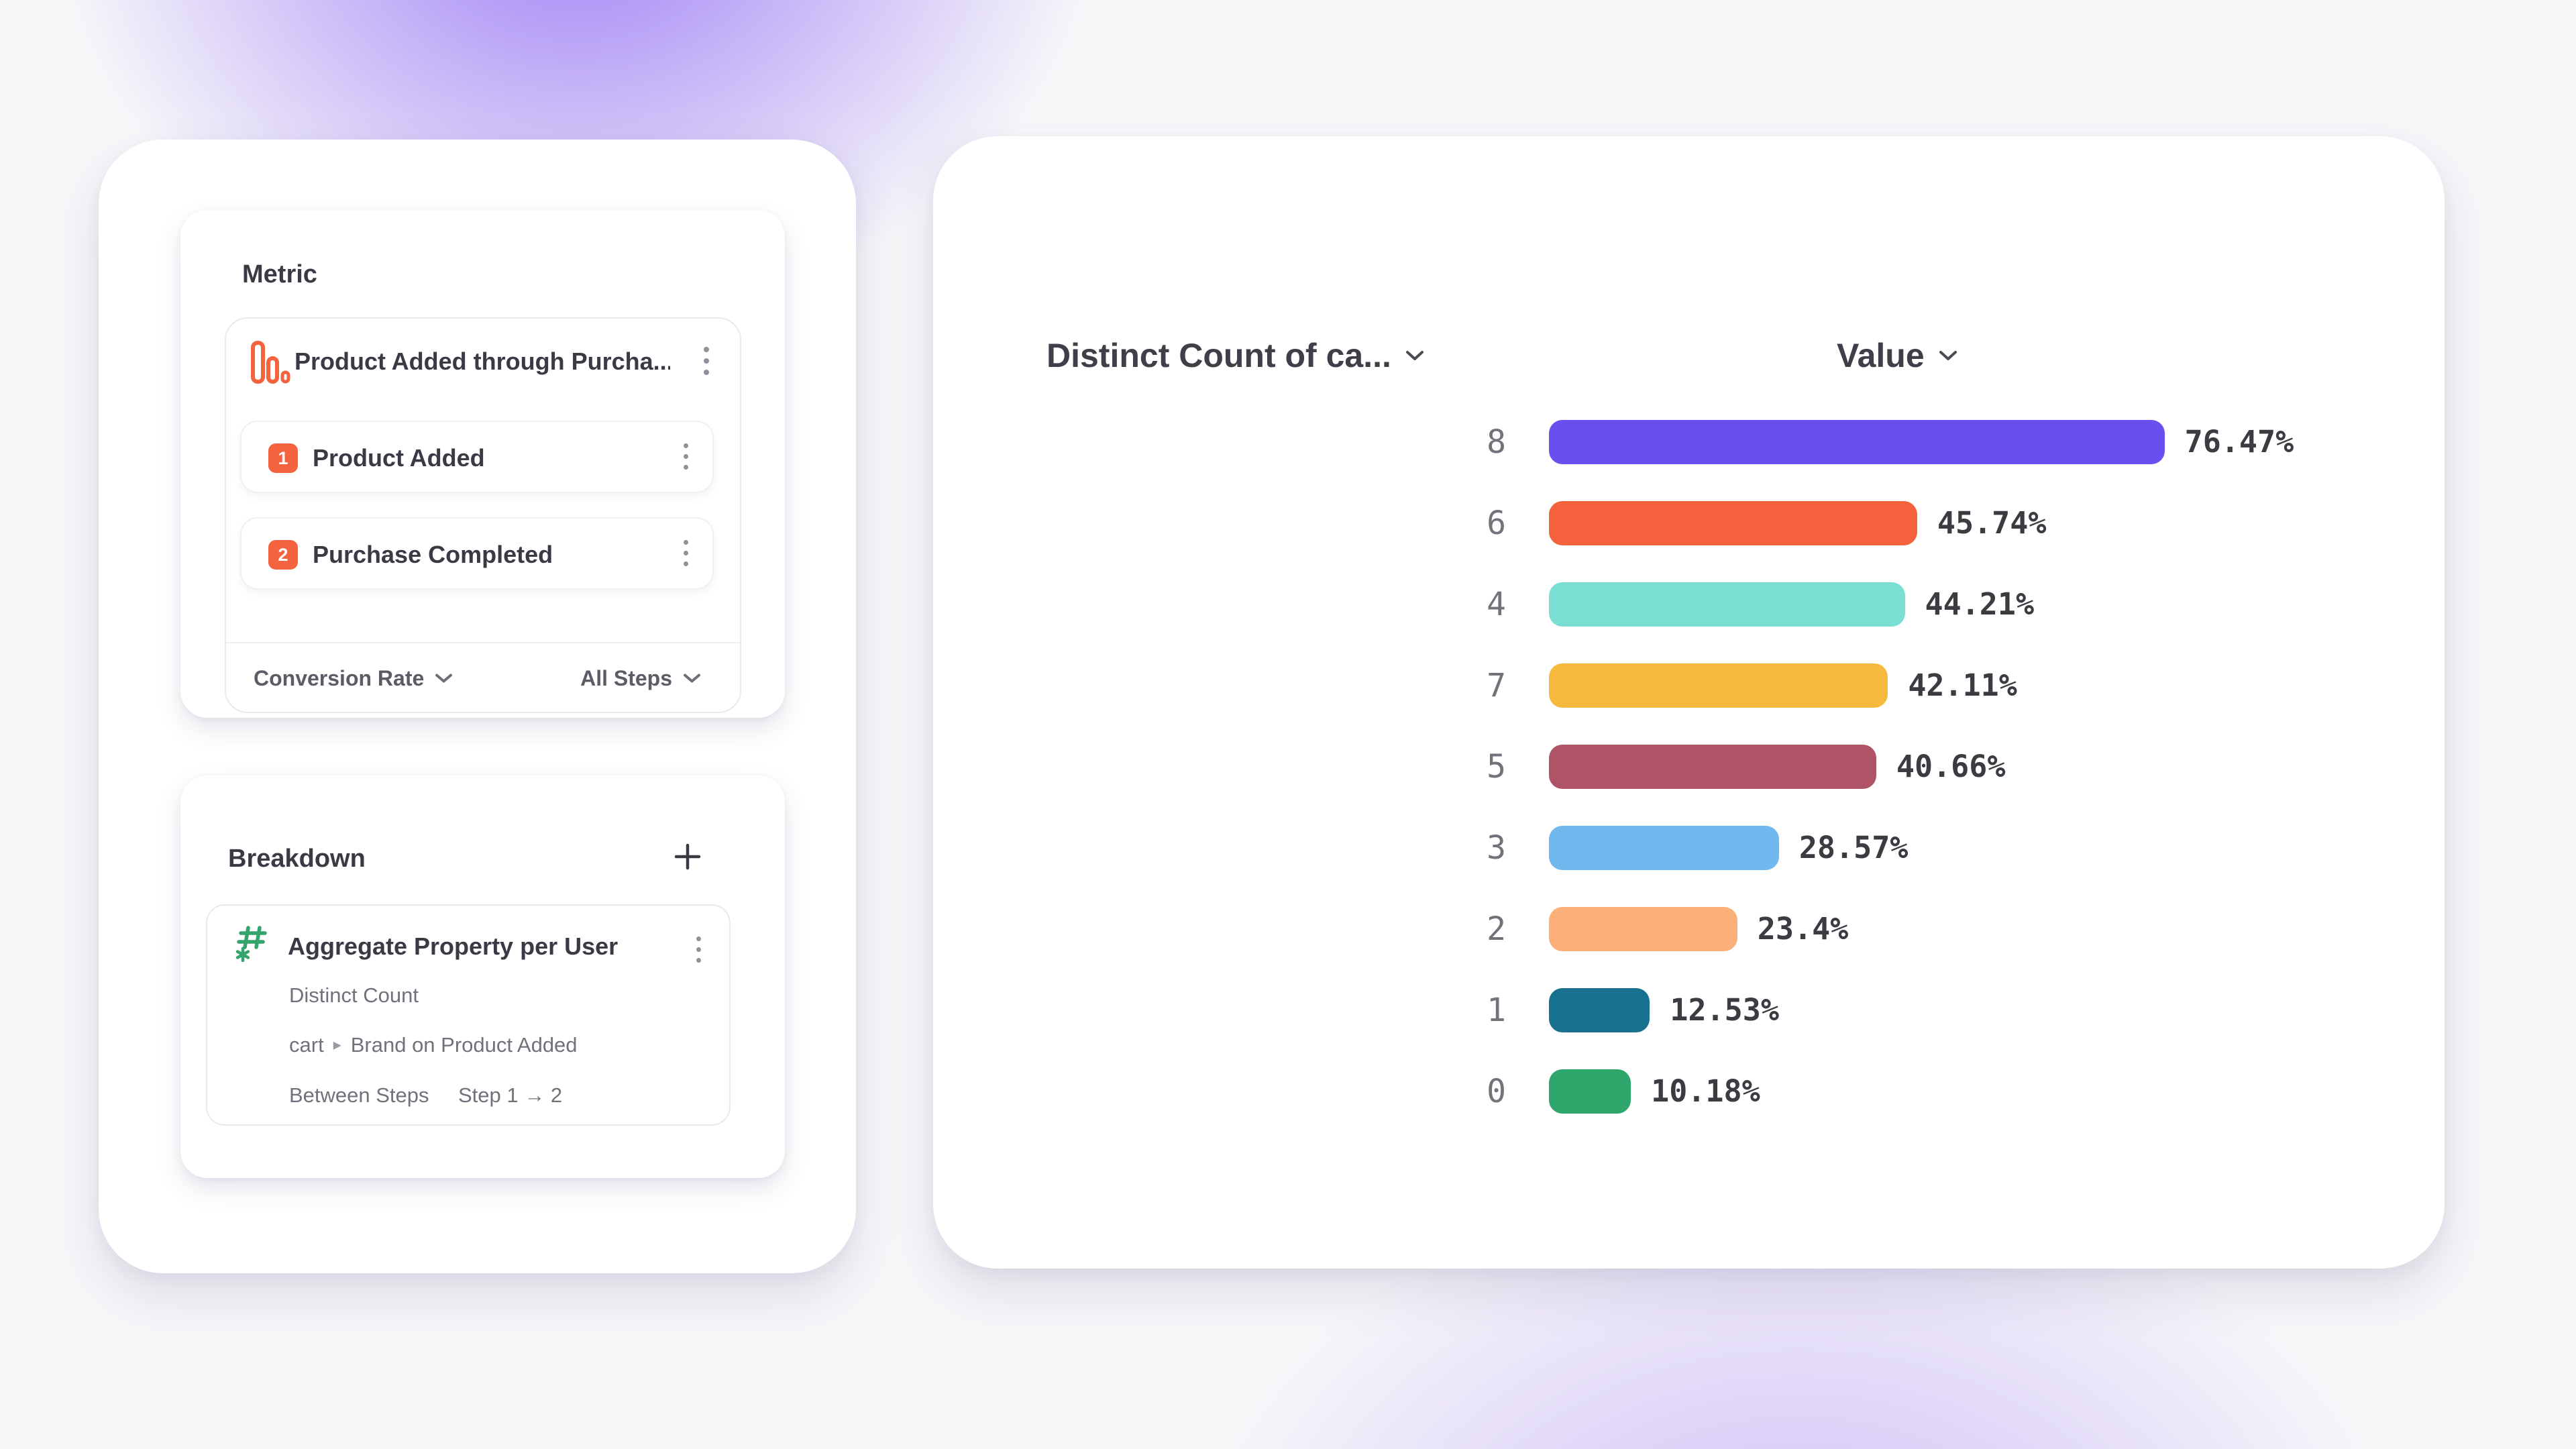  What do you see at coordinates (1496, 523) in the screenshot?
I see `chart-row-category: 6` at bounding box center [1496, 523].